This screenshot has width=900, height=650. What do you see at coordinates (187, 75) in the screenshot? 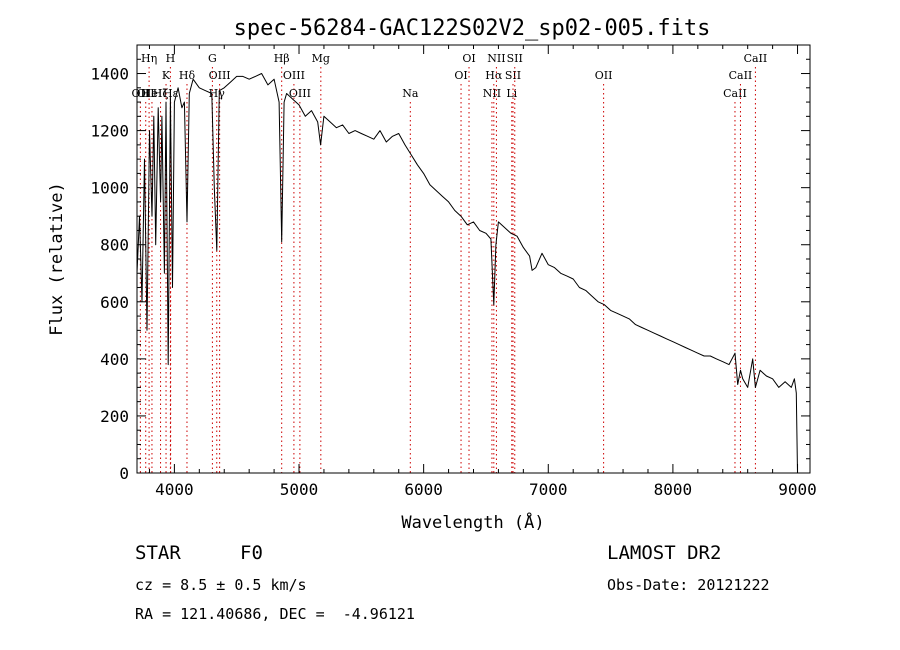
I see `line-marker-label: Hδ` at bounding box center [187, 75].